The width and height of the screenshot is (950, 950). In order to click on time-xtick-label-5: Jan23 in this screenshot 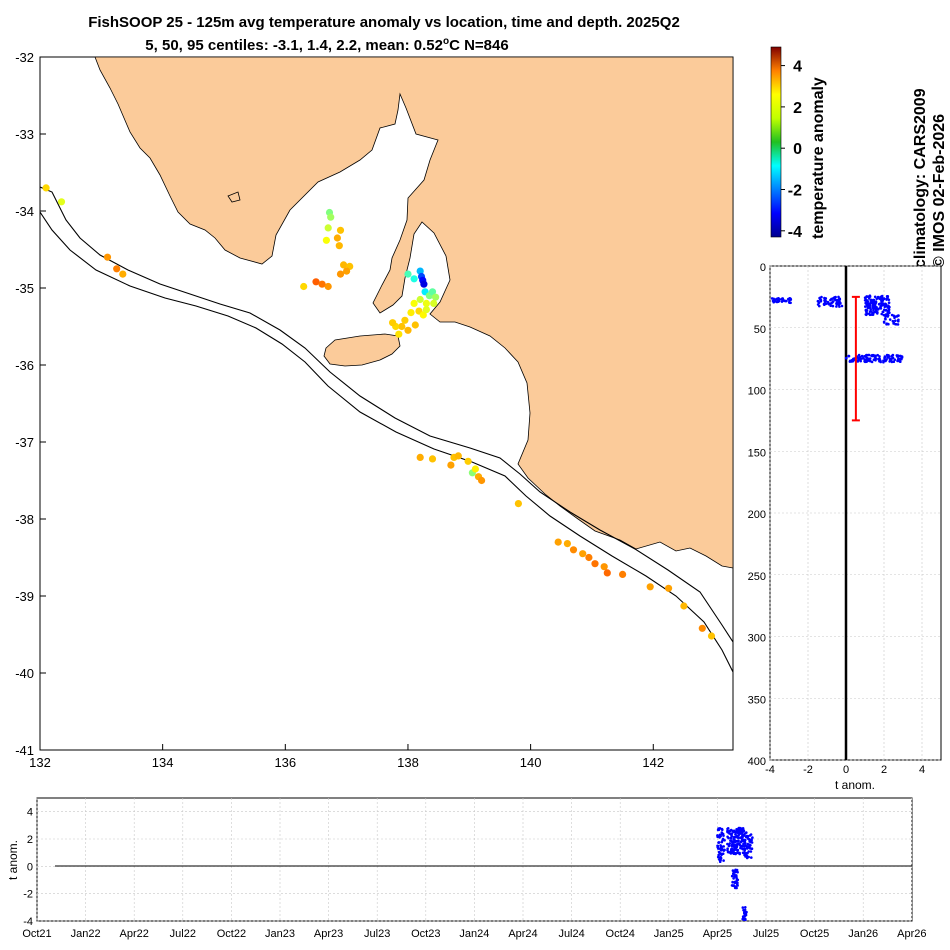, I will do `click(280, 934)`.